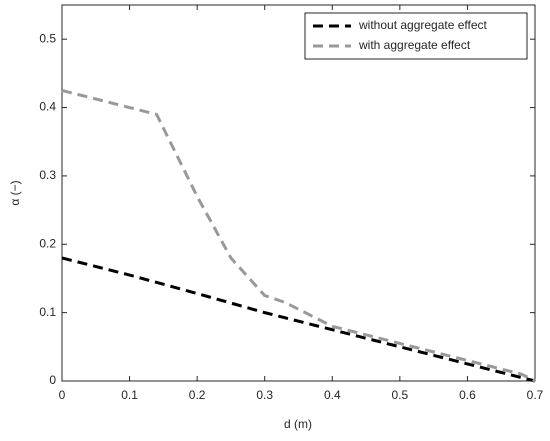 Image resolution: width=550 pixels, height=441 pixels. What do you see at coordinates (129, 395) in the screenshot?
I see `x-tick-label: 0.1` at bounding box center [129, 395].